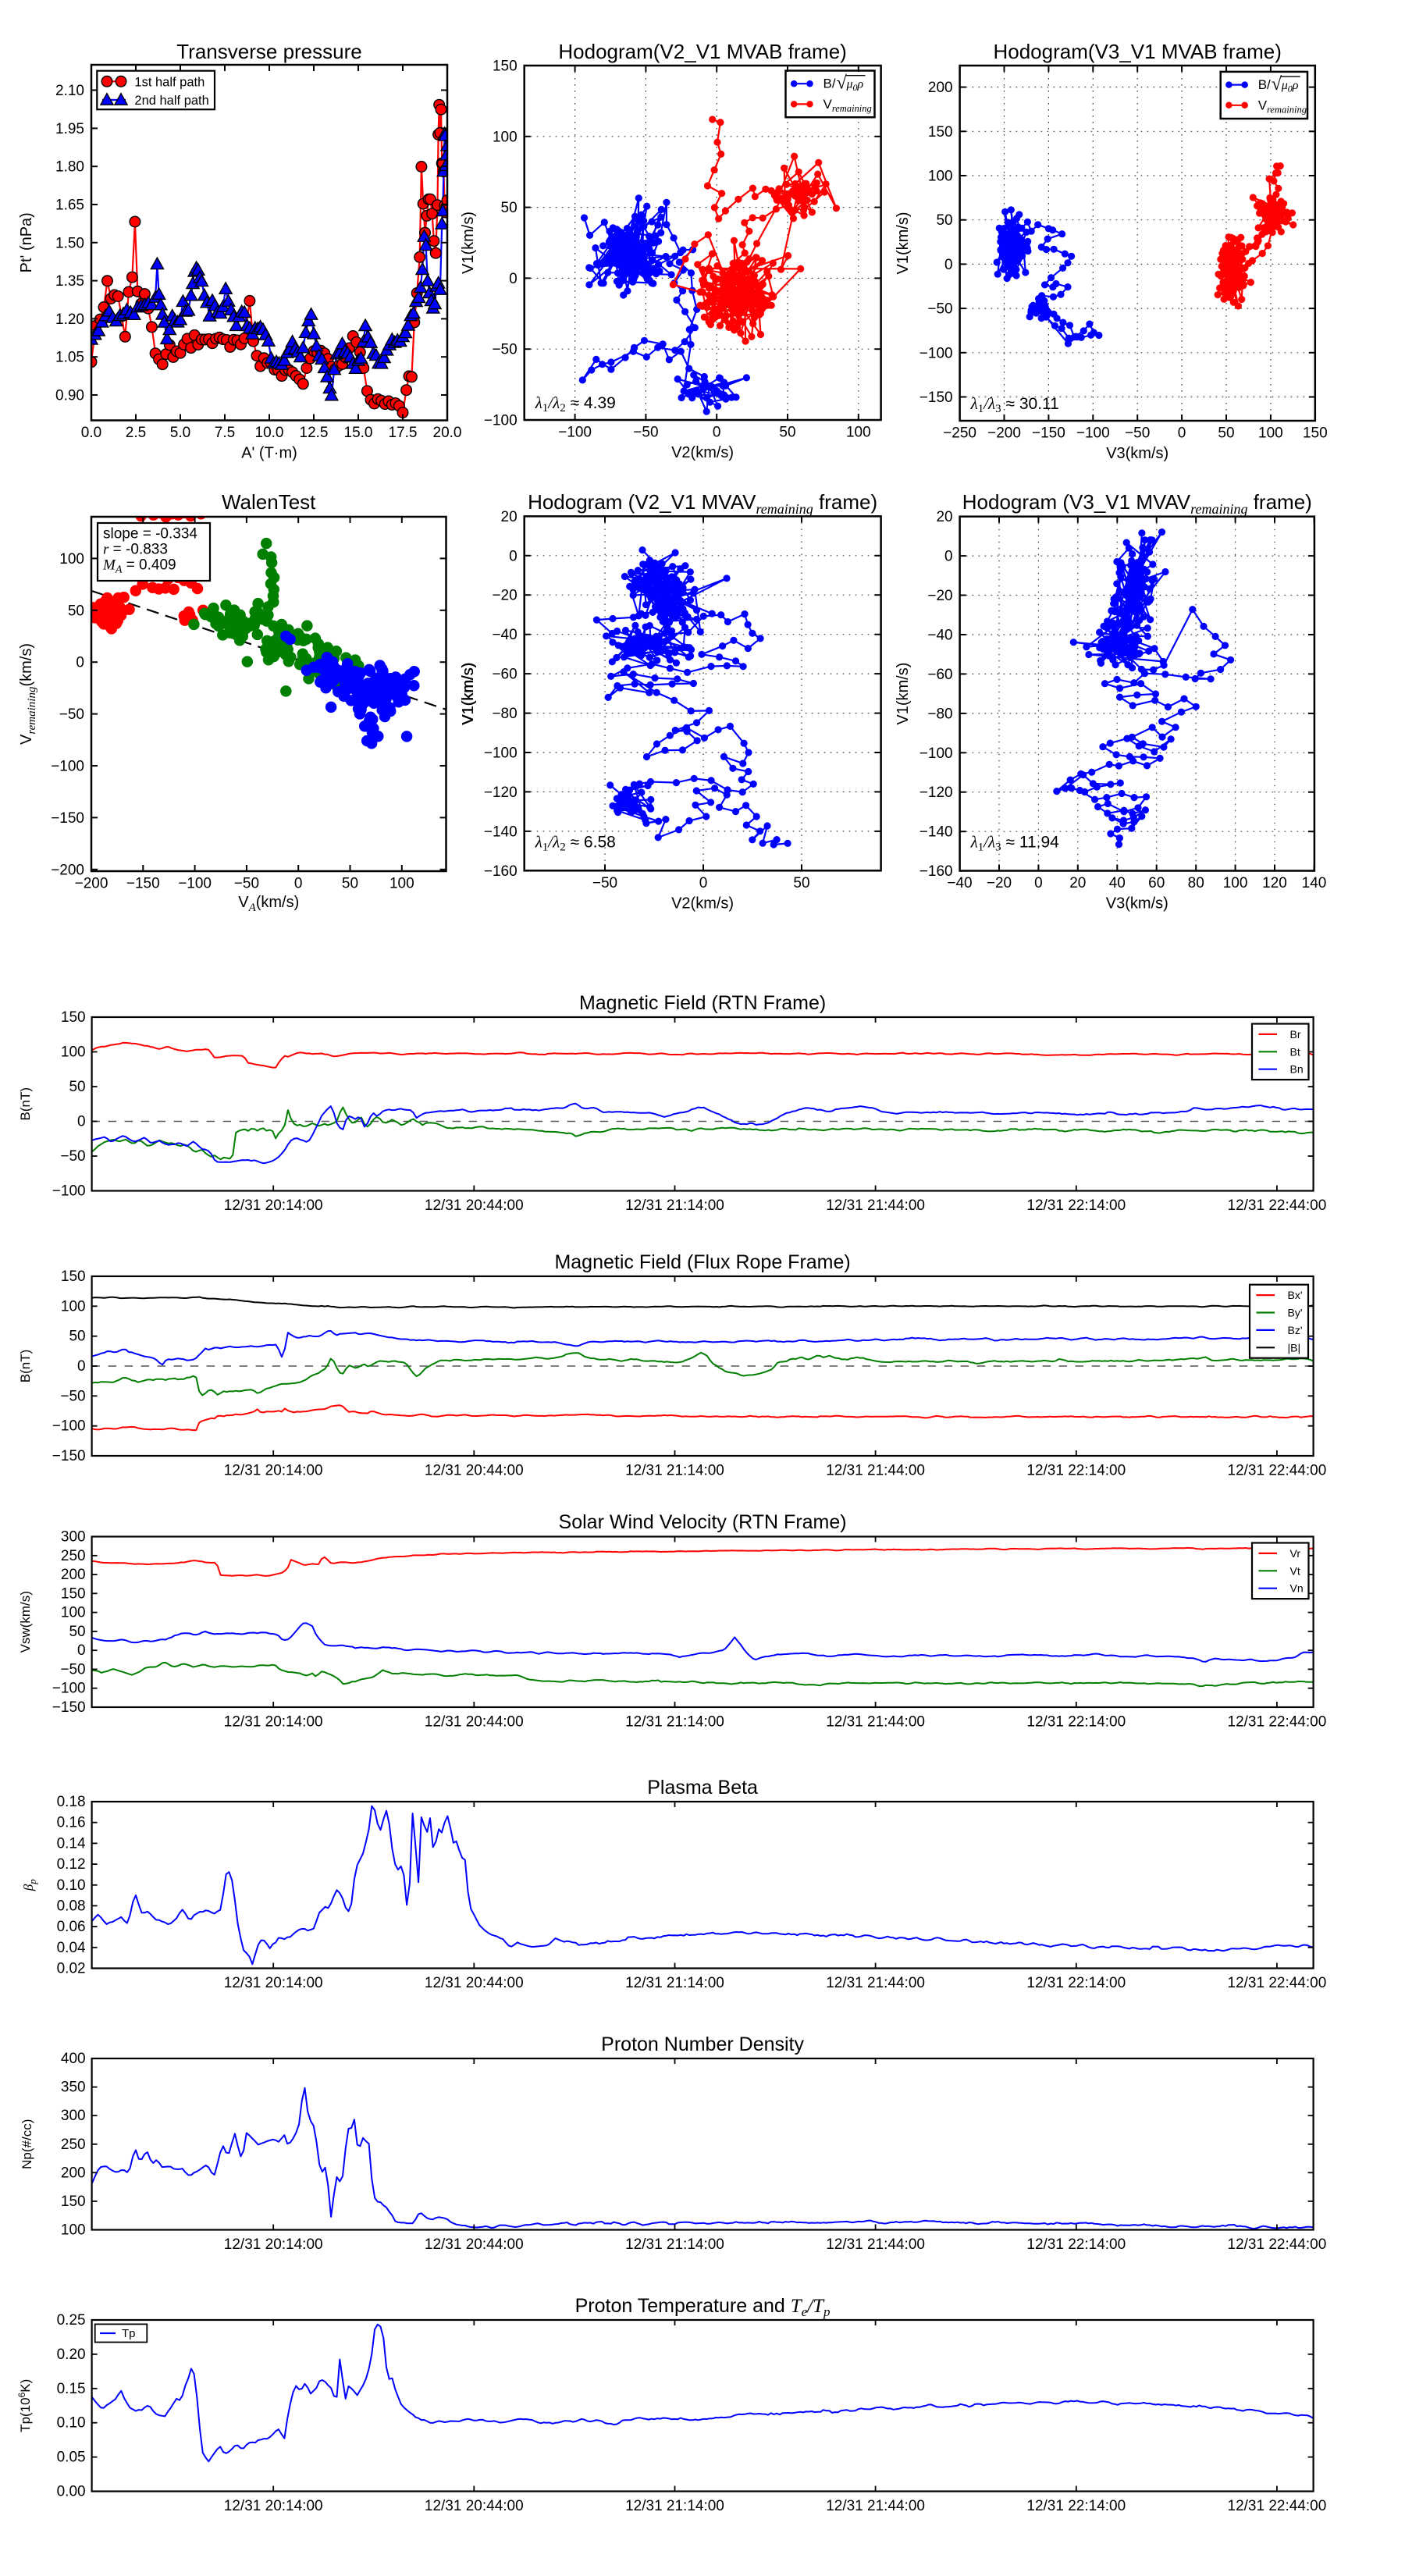  Describe the element at coordinates (675, 1722) in the screenshot. I see `svg-text: 12/31 21:14:00` at that location.